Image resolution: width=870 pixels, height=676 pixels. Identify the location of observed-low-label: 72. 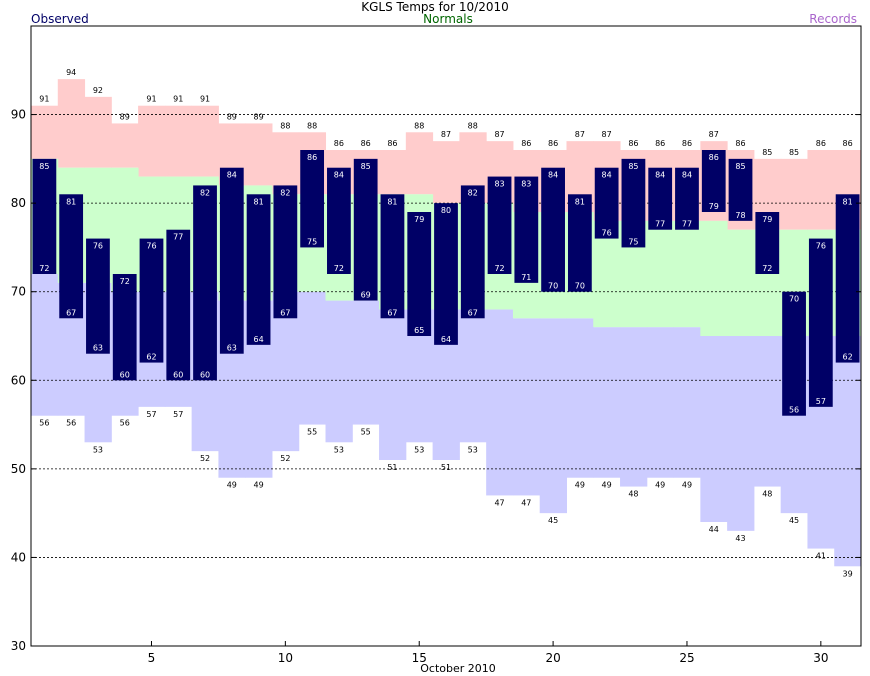
(767, 268).